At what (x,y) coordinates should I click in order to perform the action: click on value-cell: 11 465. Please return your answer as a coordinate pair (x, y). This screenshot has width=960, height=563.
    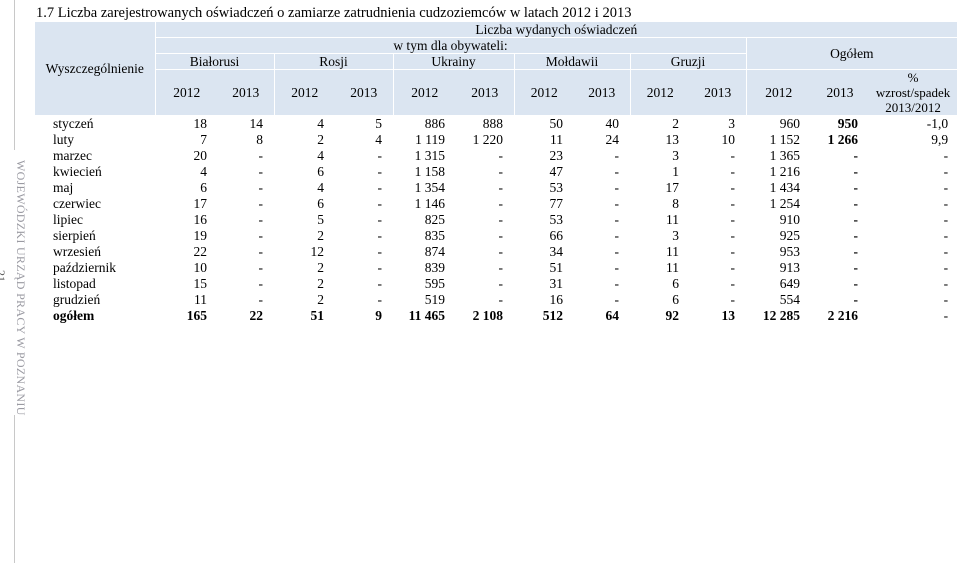
    Looking at the image, I should click on (426, 315).